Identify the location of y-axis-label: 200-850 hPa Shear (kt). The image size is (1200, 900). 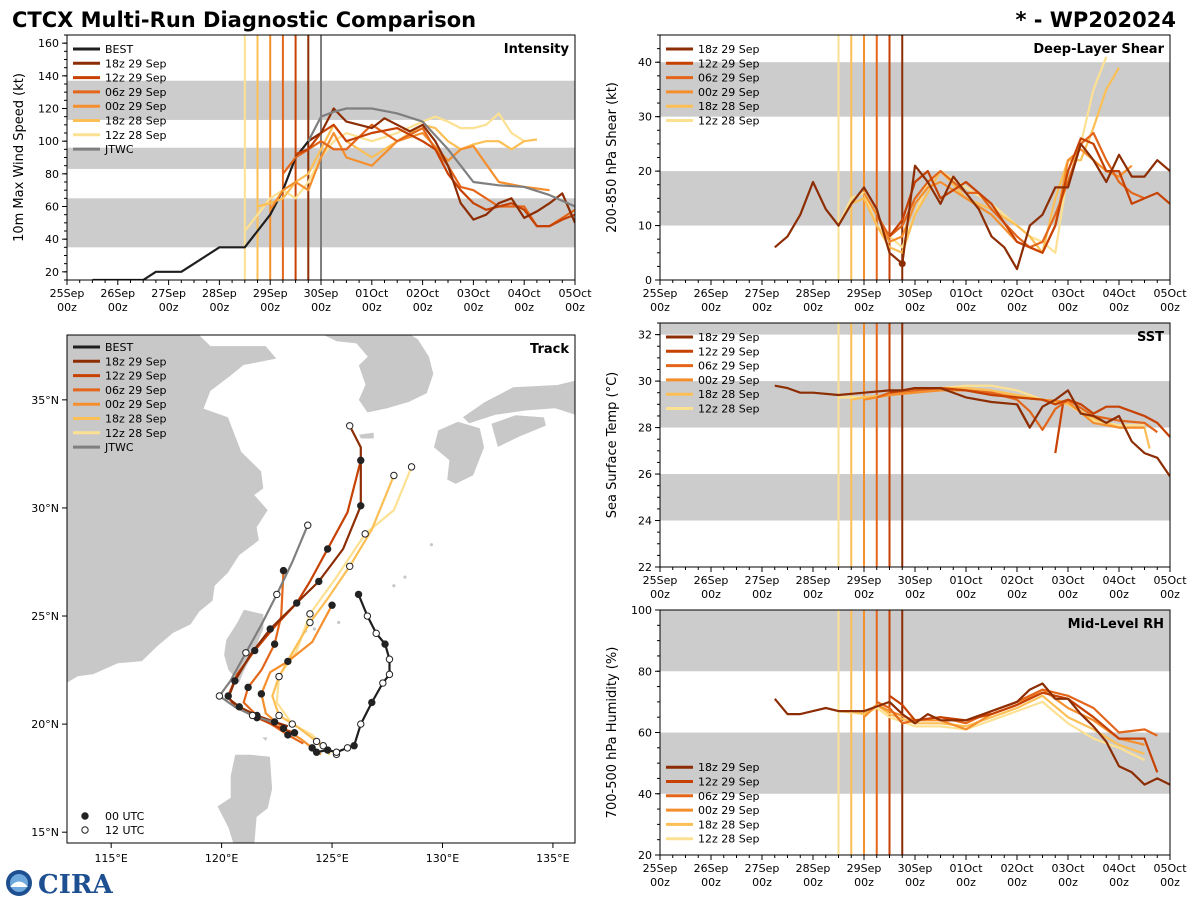
(612, 157).